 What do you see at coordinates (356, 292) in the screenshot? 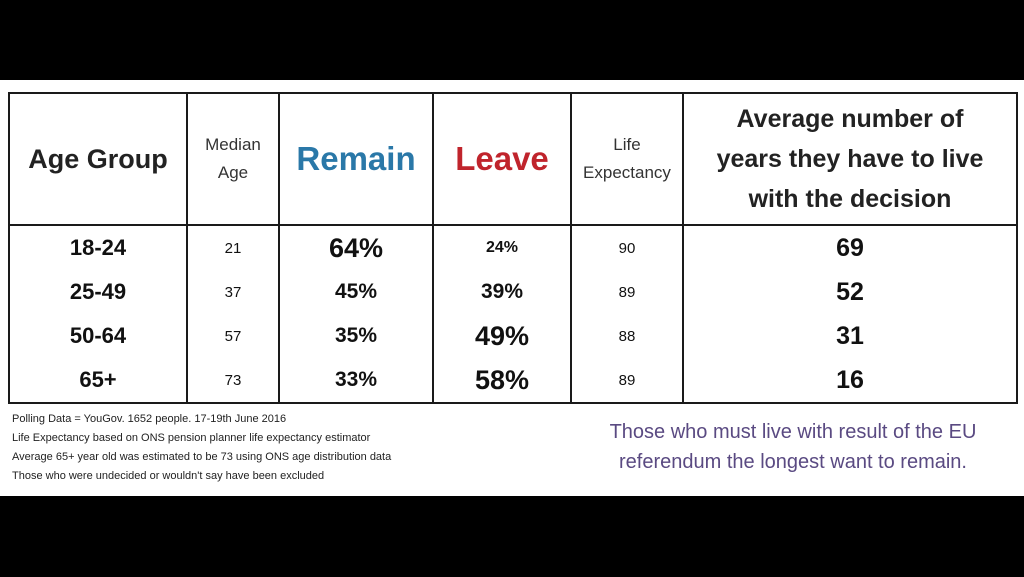
I see `cell-remain: 45%` at bounding box center [356, 292].